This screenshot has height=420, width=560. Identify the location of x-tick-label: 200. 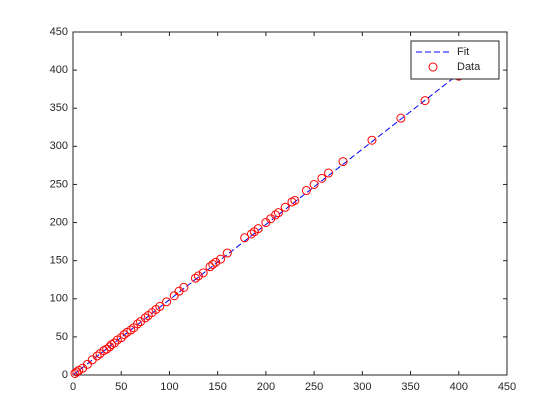
(266, 387).